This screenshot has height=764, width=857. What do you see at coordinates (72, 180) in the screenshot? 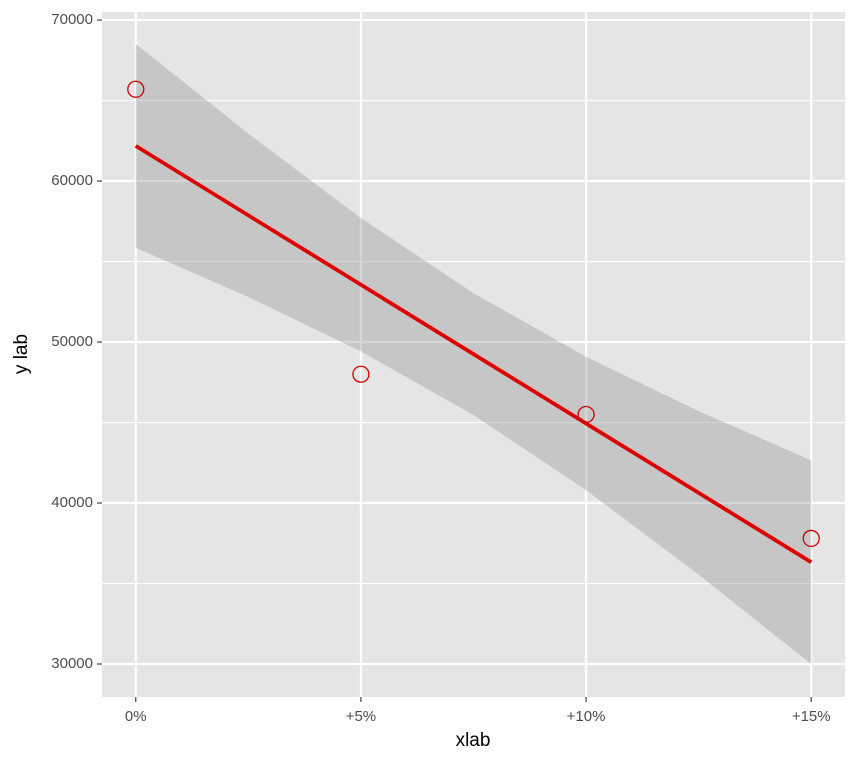
I see `y-tick-label: 60000` at bounding box center [72, 180].